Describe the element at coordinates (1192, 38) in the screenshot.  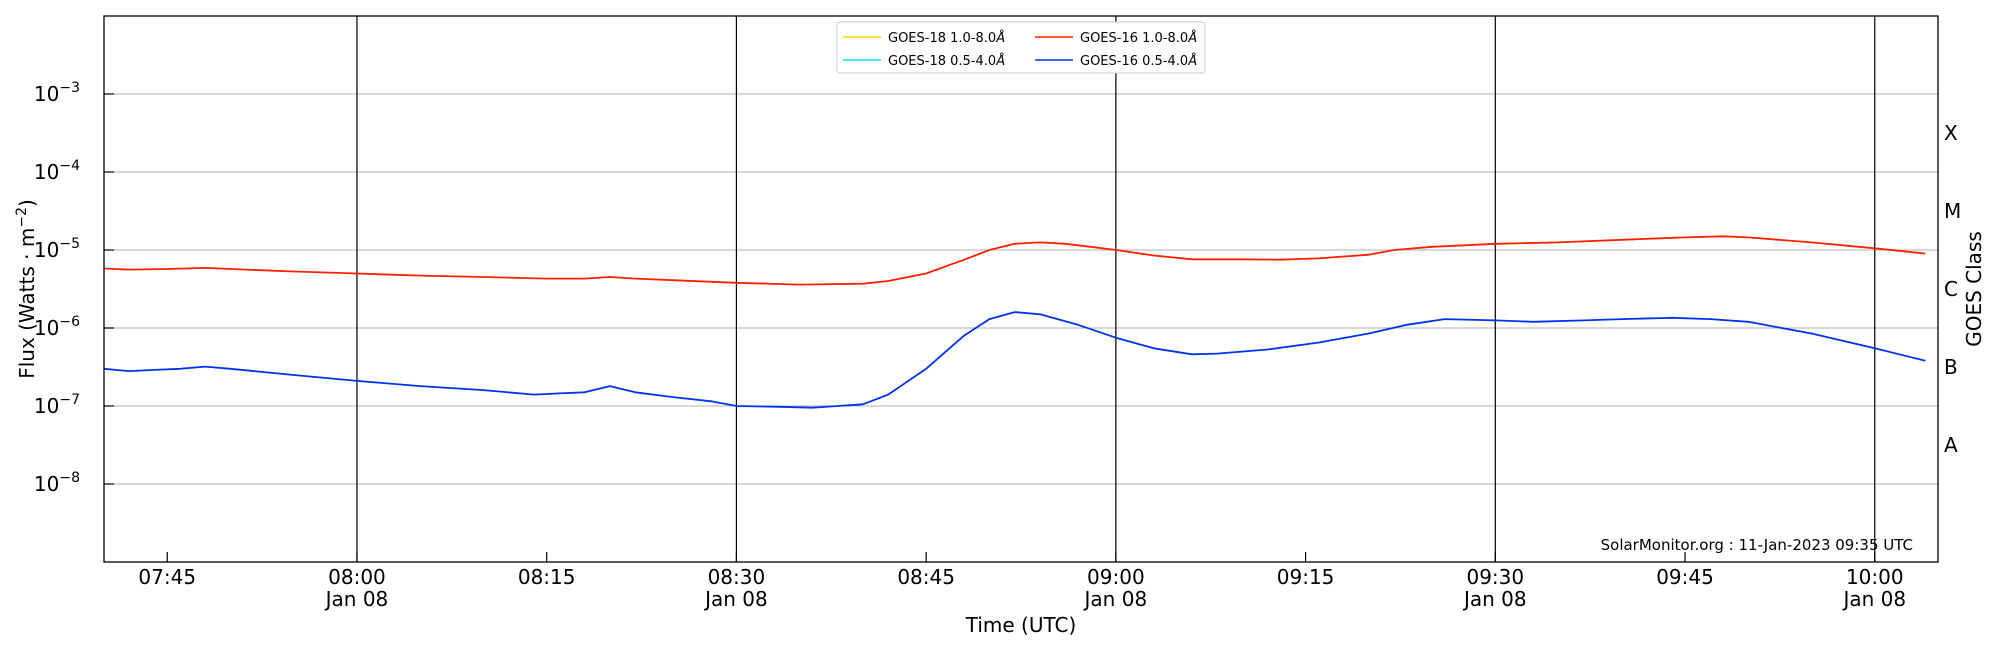
I see `legend-label-unit-2: Å` at that location.